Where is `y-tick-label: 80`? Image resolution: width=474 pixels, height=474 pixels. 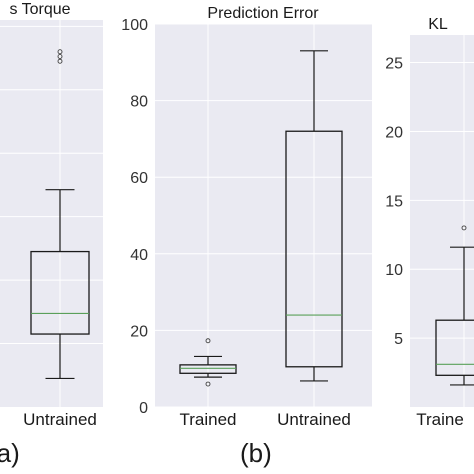
y-tick-label: 80 is located at coordinates (139, 102).